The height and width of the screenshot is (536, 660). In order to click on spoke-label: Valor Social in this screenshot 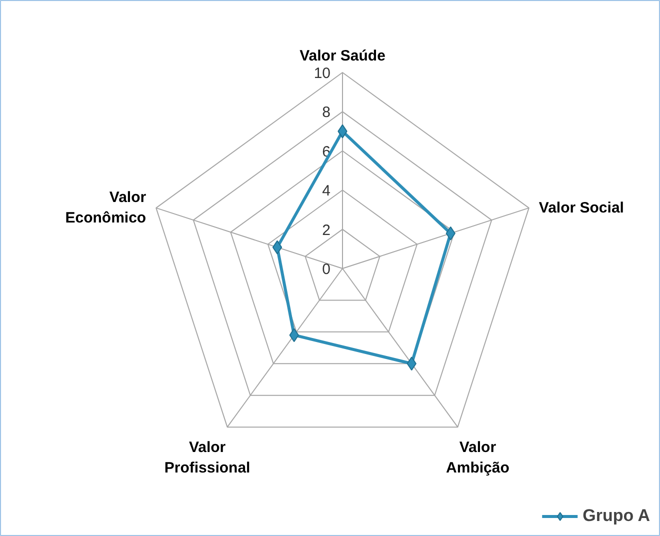, I will do `click(581, 207)`.